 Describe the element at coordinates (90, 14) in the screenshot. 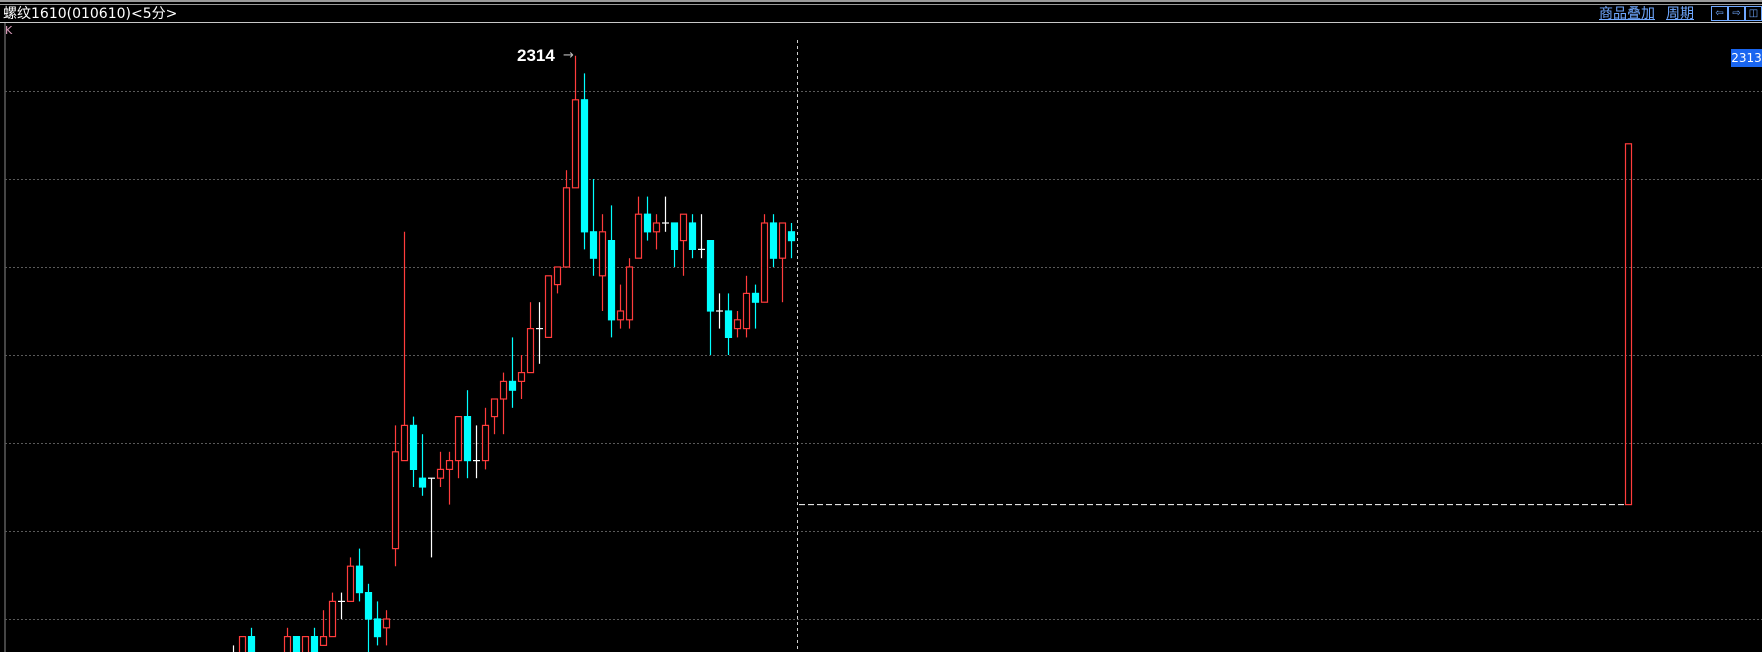

I see `chart-title: 螺纹1610(010610)<5分>` at that location.